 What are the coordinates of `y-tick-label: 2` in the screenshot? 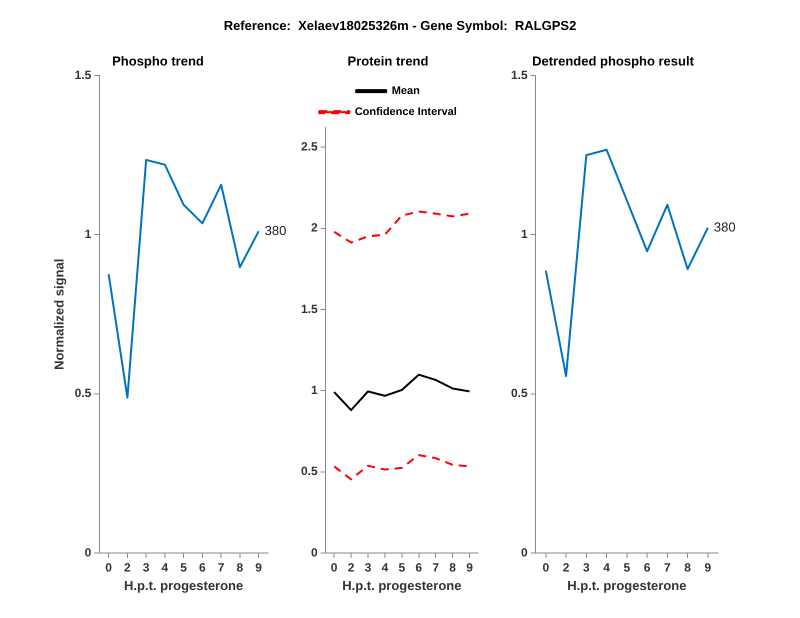 It's located at (314, 227).